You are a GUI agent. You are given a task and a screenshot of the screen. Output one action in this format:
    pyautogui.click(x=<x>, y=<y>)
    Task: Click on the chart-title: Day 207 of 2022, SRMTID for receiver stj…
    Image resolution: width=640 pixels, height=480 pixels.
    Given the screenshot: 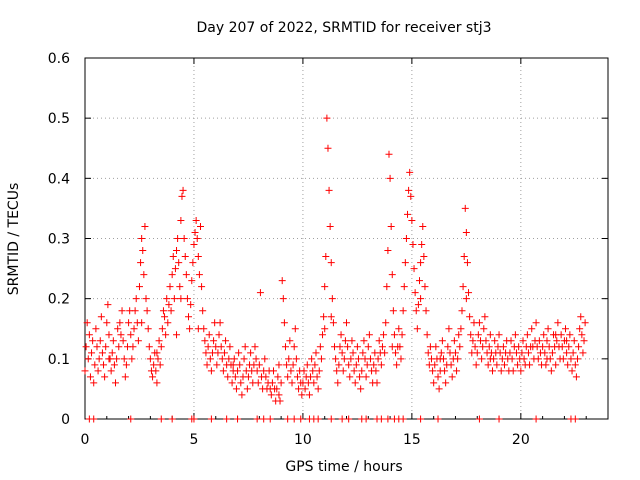 What is the action you would take?
    pyautogui.click(x=344, y=28)
    